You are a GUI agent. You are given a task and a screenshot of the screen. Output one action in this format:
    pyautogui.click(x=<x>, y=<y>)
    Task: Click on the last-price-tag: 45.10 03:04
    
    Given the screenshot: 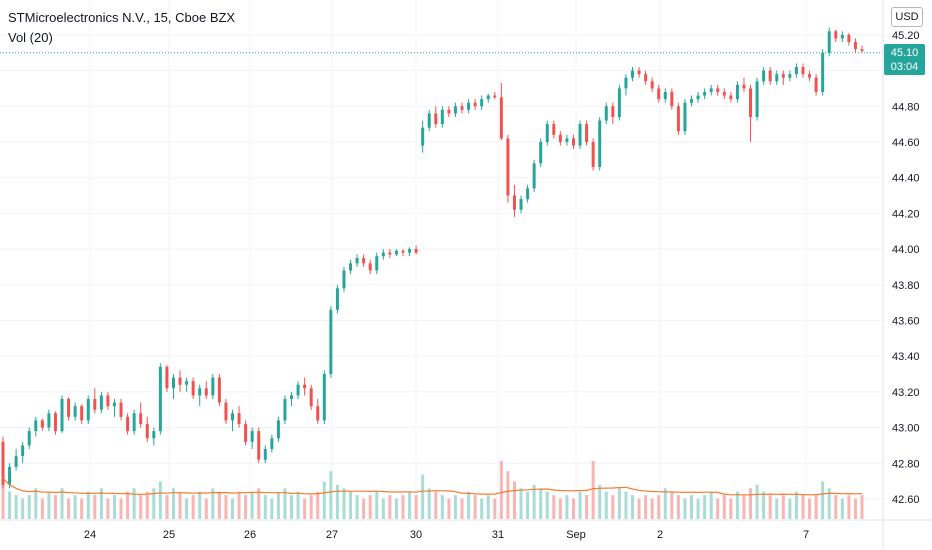 What is the action you would take?
    pyautogui.click(x=904, y=59)
    